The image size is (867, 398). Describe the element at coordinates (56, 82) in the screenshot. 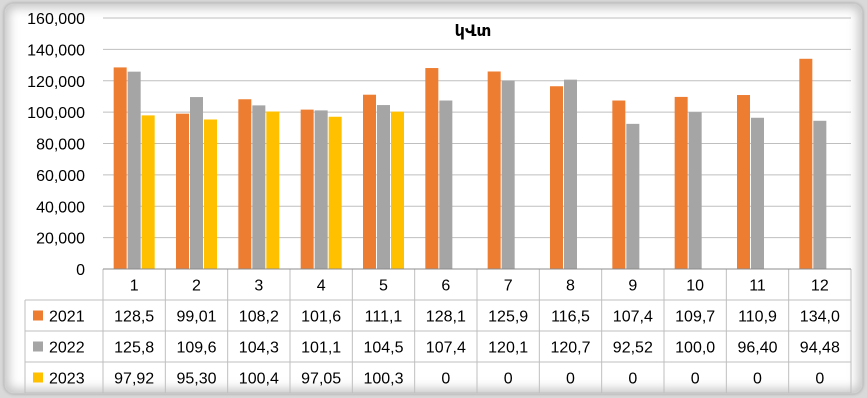

I see `y-tick-label: 120,000` at that location.